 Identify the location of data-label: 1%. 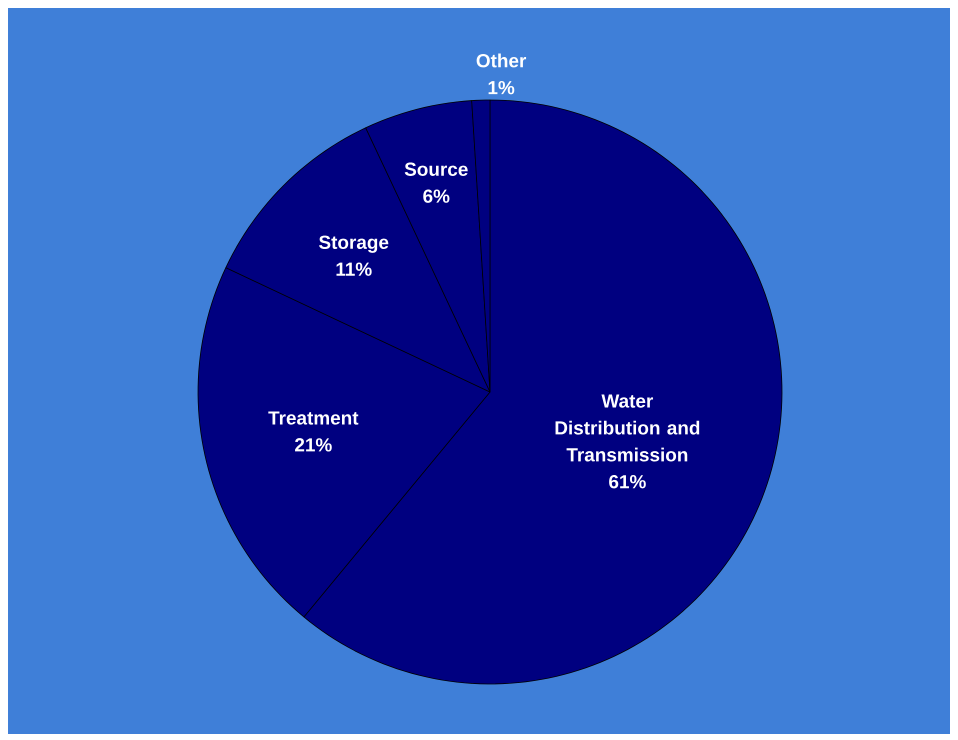
(501, 87).